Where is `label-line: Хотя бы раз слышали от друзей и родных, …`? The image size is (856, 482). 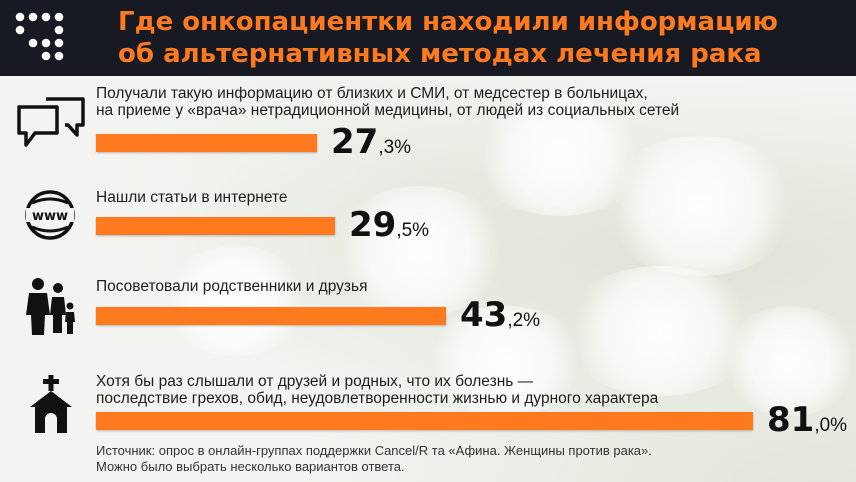
label-line: Хотя бы раз слышали от друзей и родных, … is located at coordinates (315, 381).